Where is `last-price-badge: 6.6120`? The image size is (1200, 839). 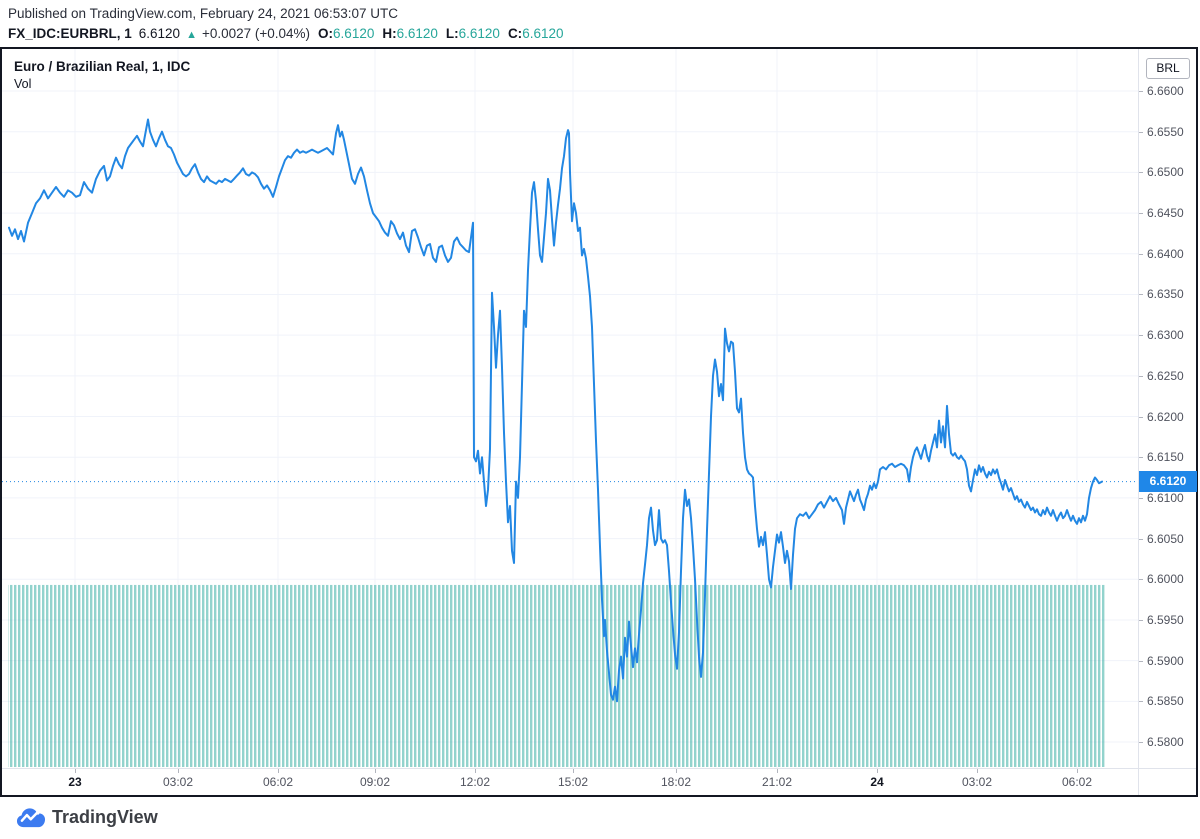
last-price-badge: 6.6120 is located at coordinates (1168, 482).